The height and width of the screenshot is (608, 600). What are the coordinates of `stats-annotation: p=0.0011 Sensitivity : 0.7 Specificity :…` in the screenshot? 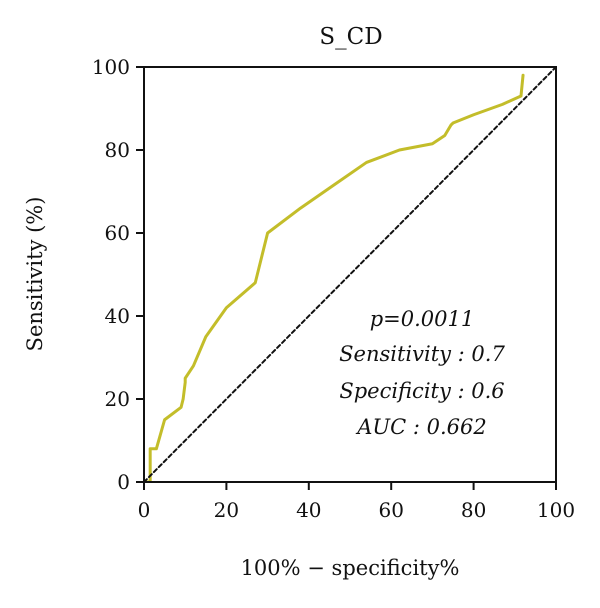 It's located at (422, 373).